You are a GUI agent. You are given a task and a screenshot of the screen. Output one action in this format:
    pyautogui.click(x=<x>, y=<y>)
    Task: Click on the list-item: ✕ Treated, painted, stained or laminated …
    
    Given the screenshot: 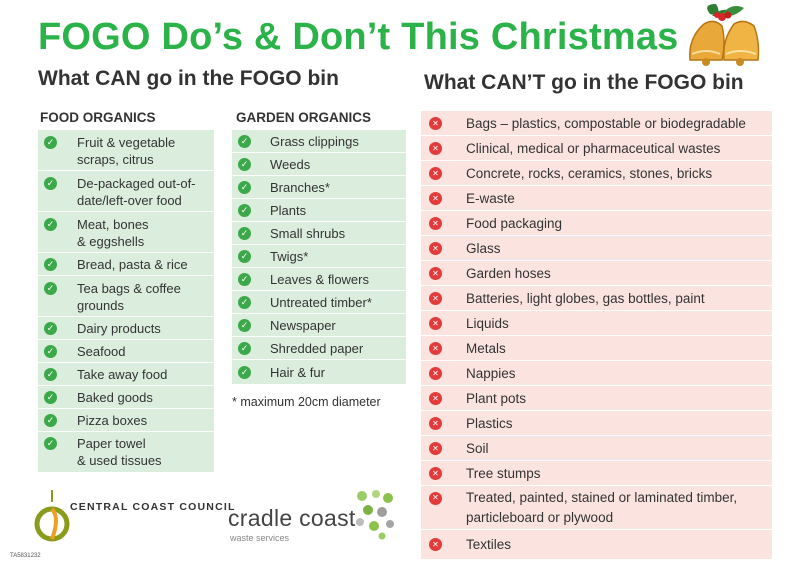 What is the action you would take?
    pyautogui.click(x=596, y=508)
    